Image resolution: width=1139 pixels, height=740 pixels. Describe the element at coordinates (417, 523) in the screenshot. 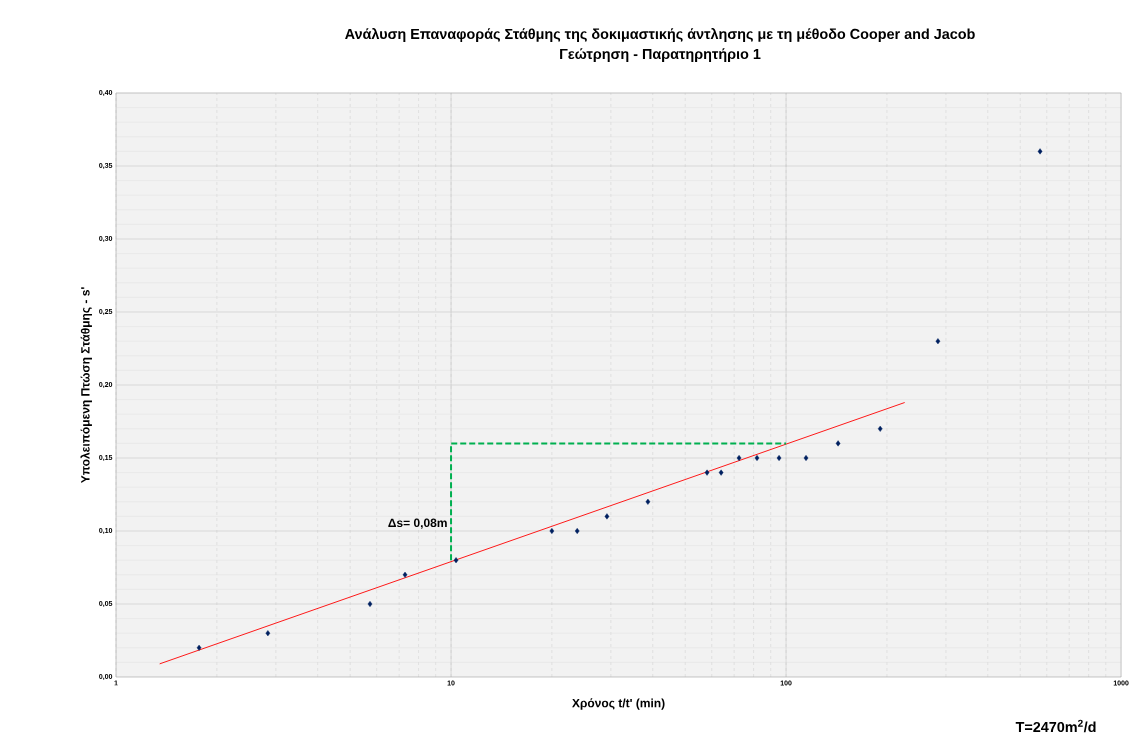

I see `annotation: Δs= 0,08m` at that location.